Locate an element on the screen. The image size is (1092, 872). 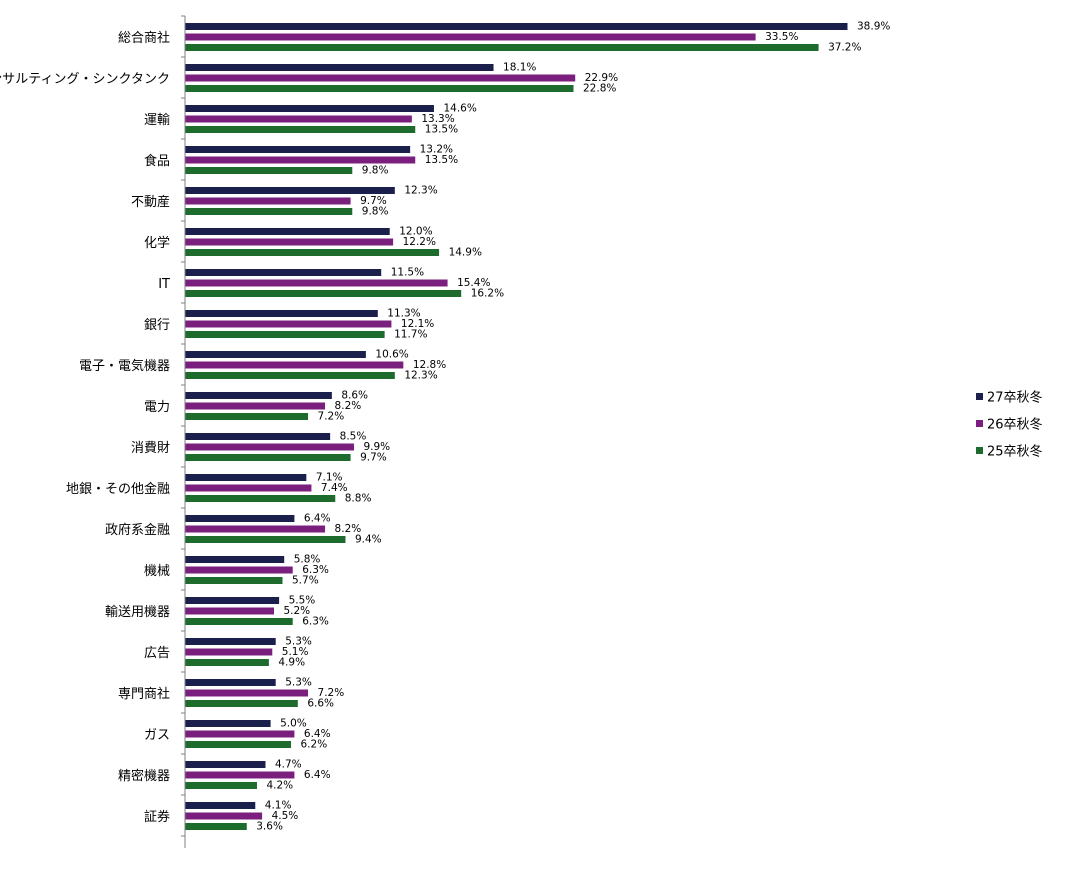
data-label: 6.4% is located at coordinates (317, 734).